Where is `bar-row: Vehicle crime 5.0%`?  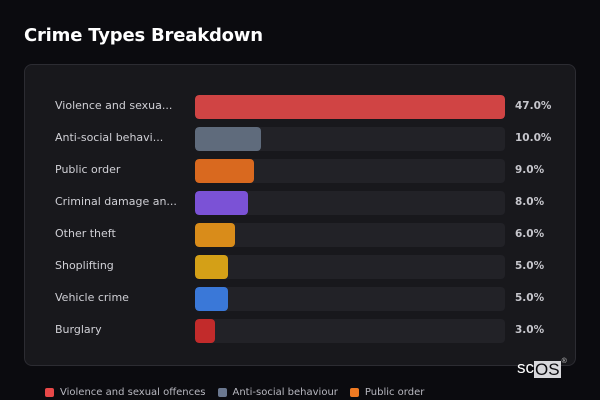 bar-row: Vehicle crime 5.0% is located at coordinates (300, 299).